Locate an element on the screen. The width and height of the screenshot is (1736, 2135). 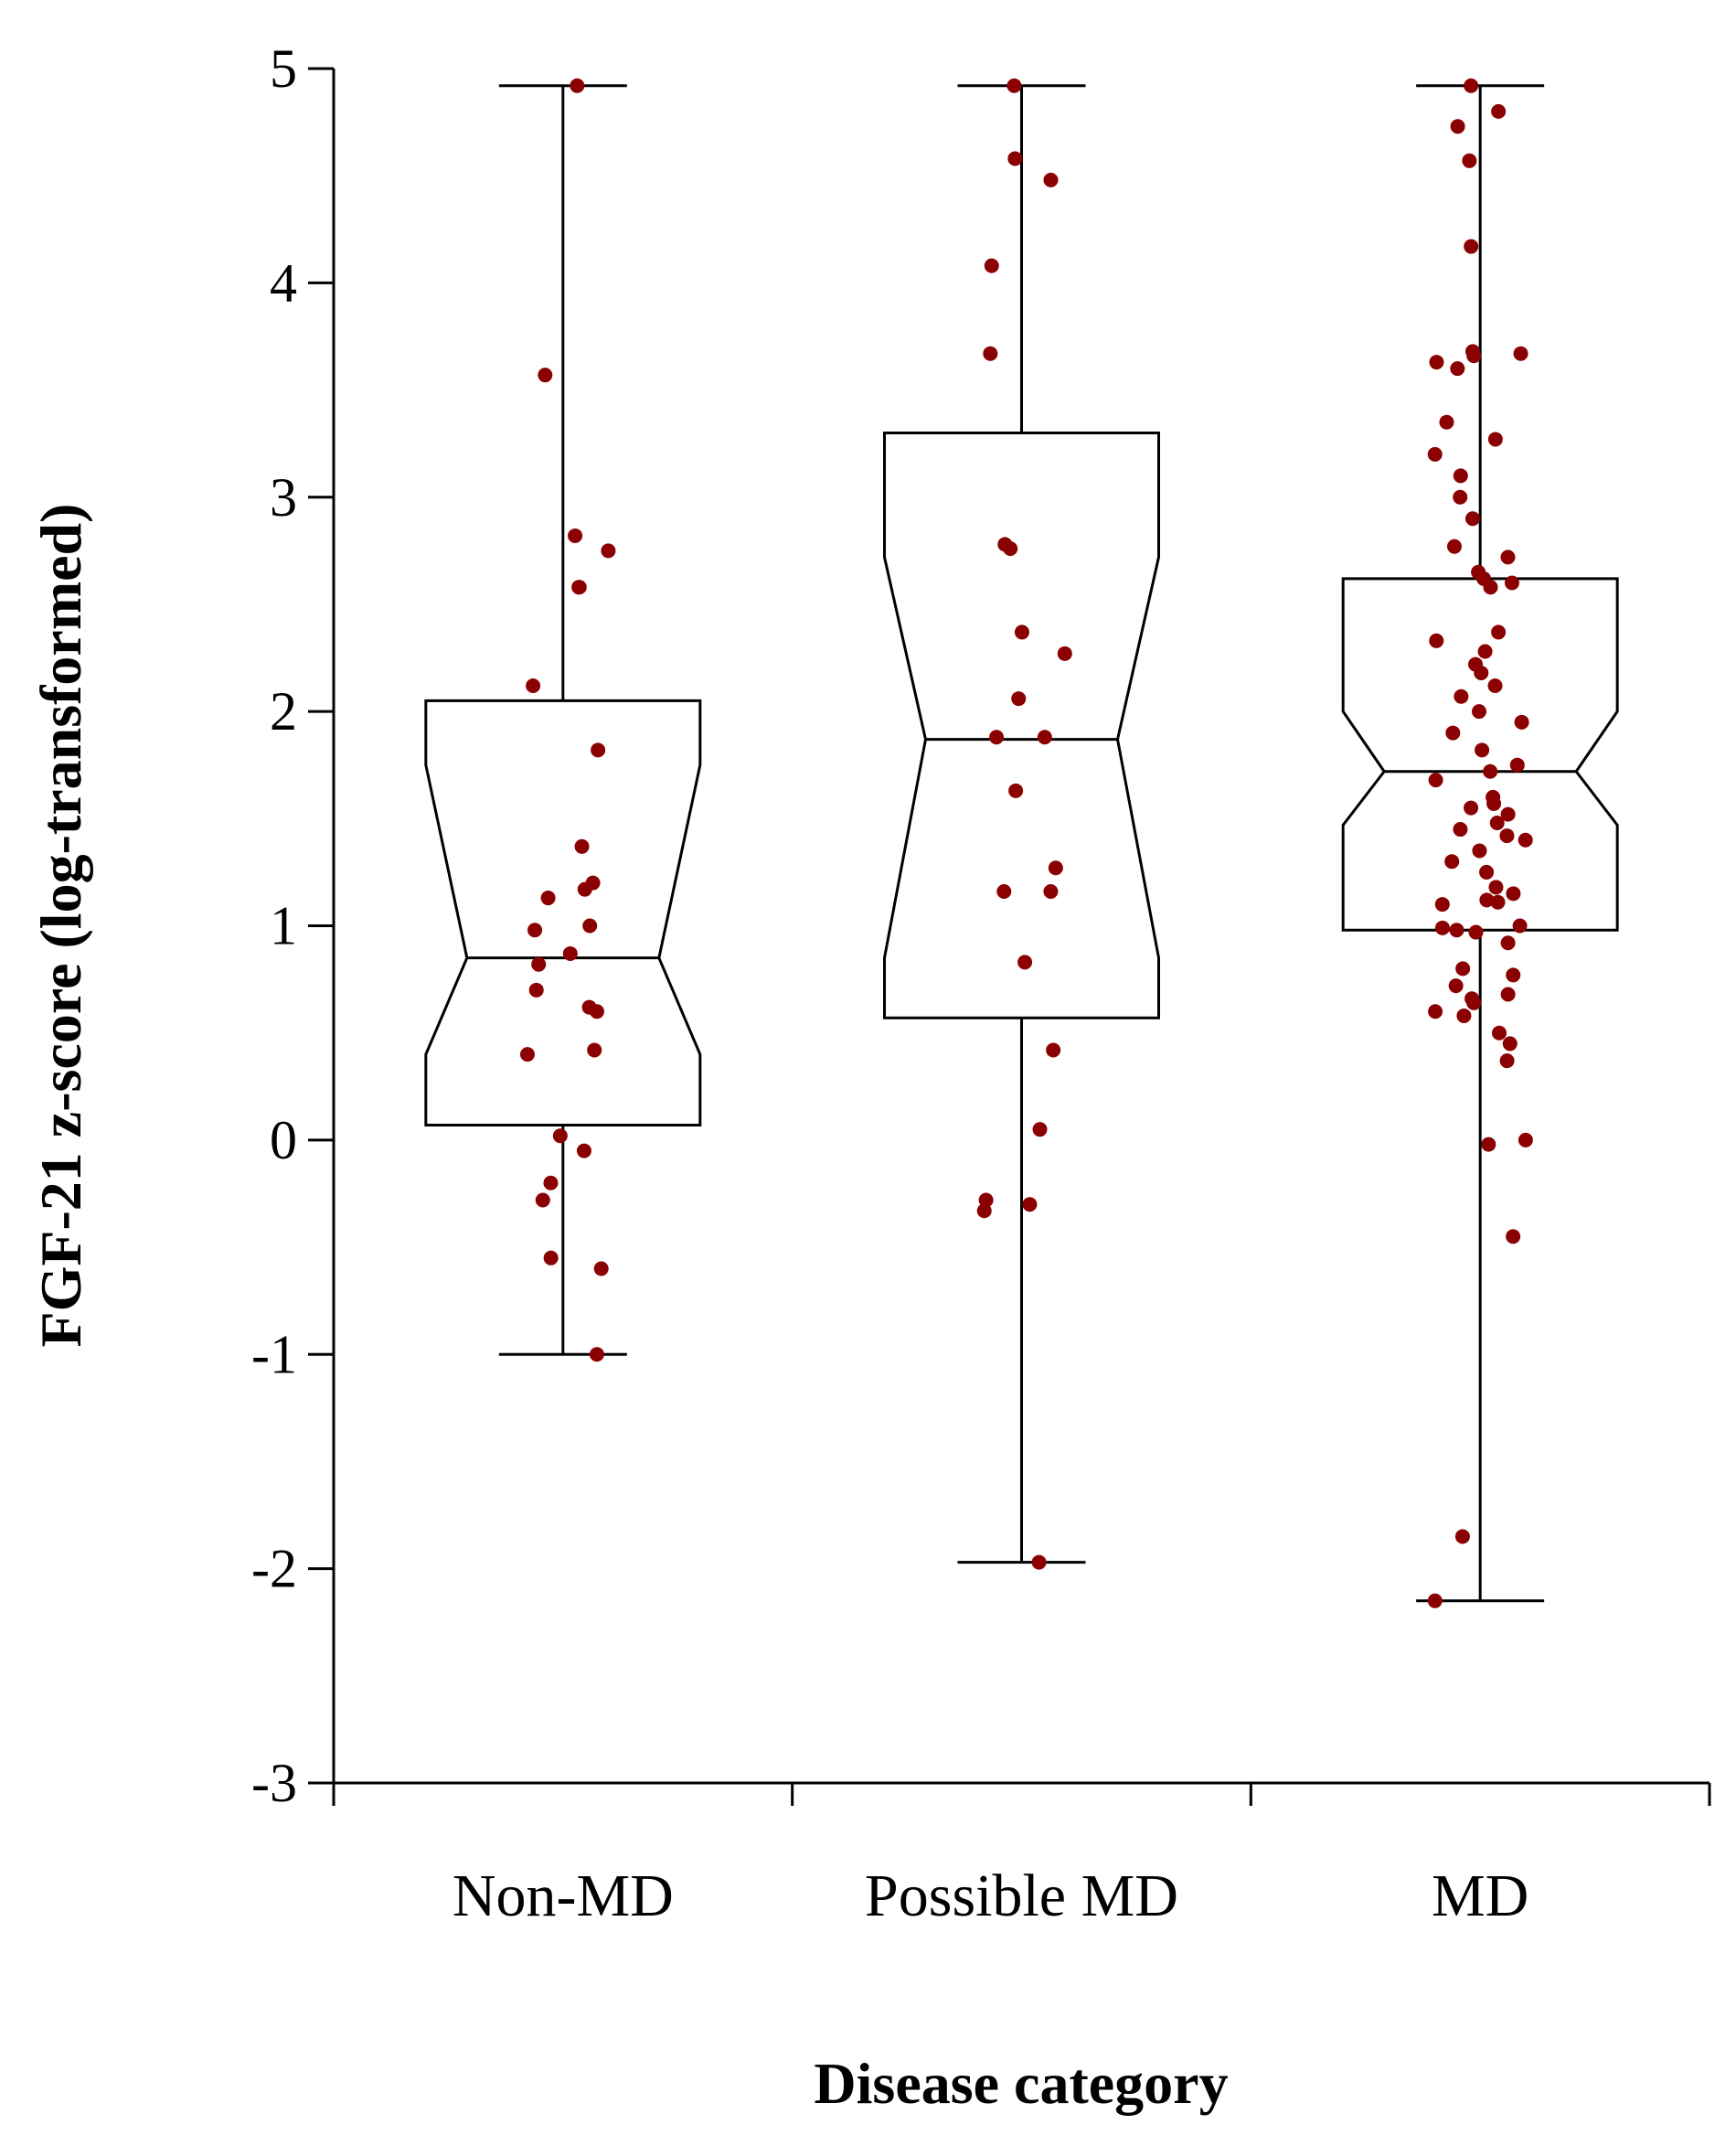
y-tick-label: 4 is located at coordinates (283, 282).